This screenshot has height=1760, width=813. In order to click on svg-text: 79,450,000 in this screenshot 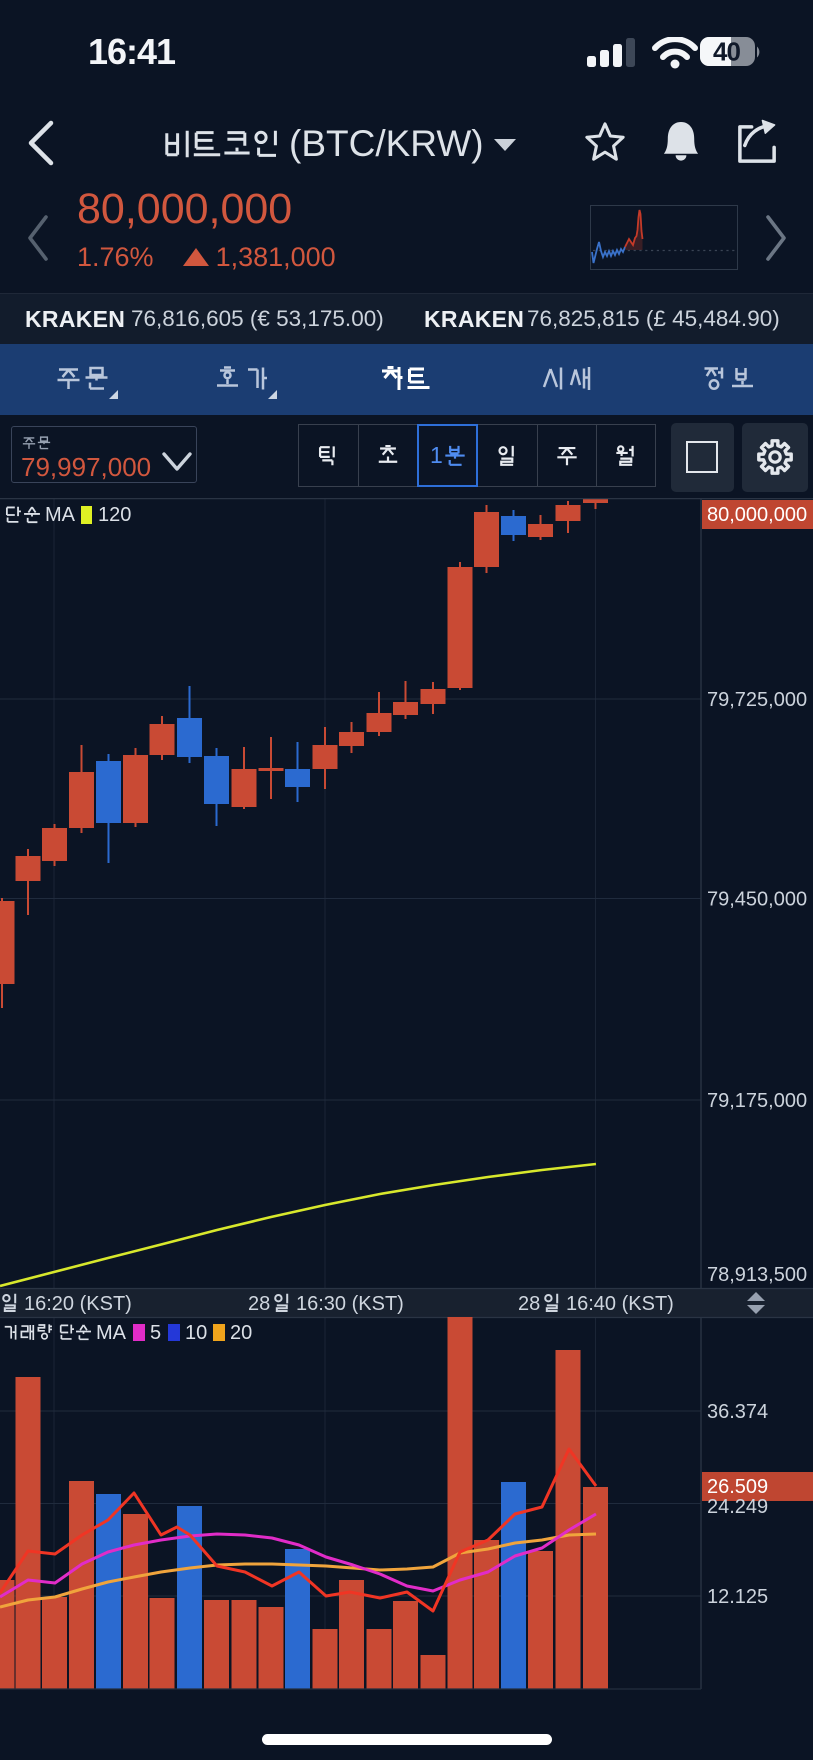, I will do `click(757, 900)`.